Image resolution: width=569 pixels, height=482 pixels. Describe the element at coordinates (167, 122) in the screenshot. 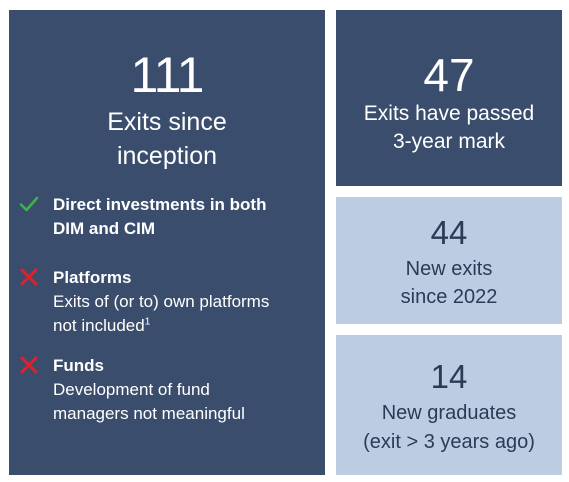

I see `total-exits-caption-line1: Exits since` at that location.